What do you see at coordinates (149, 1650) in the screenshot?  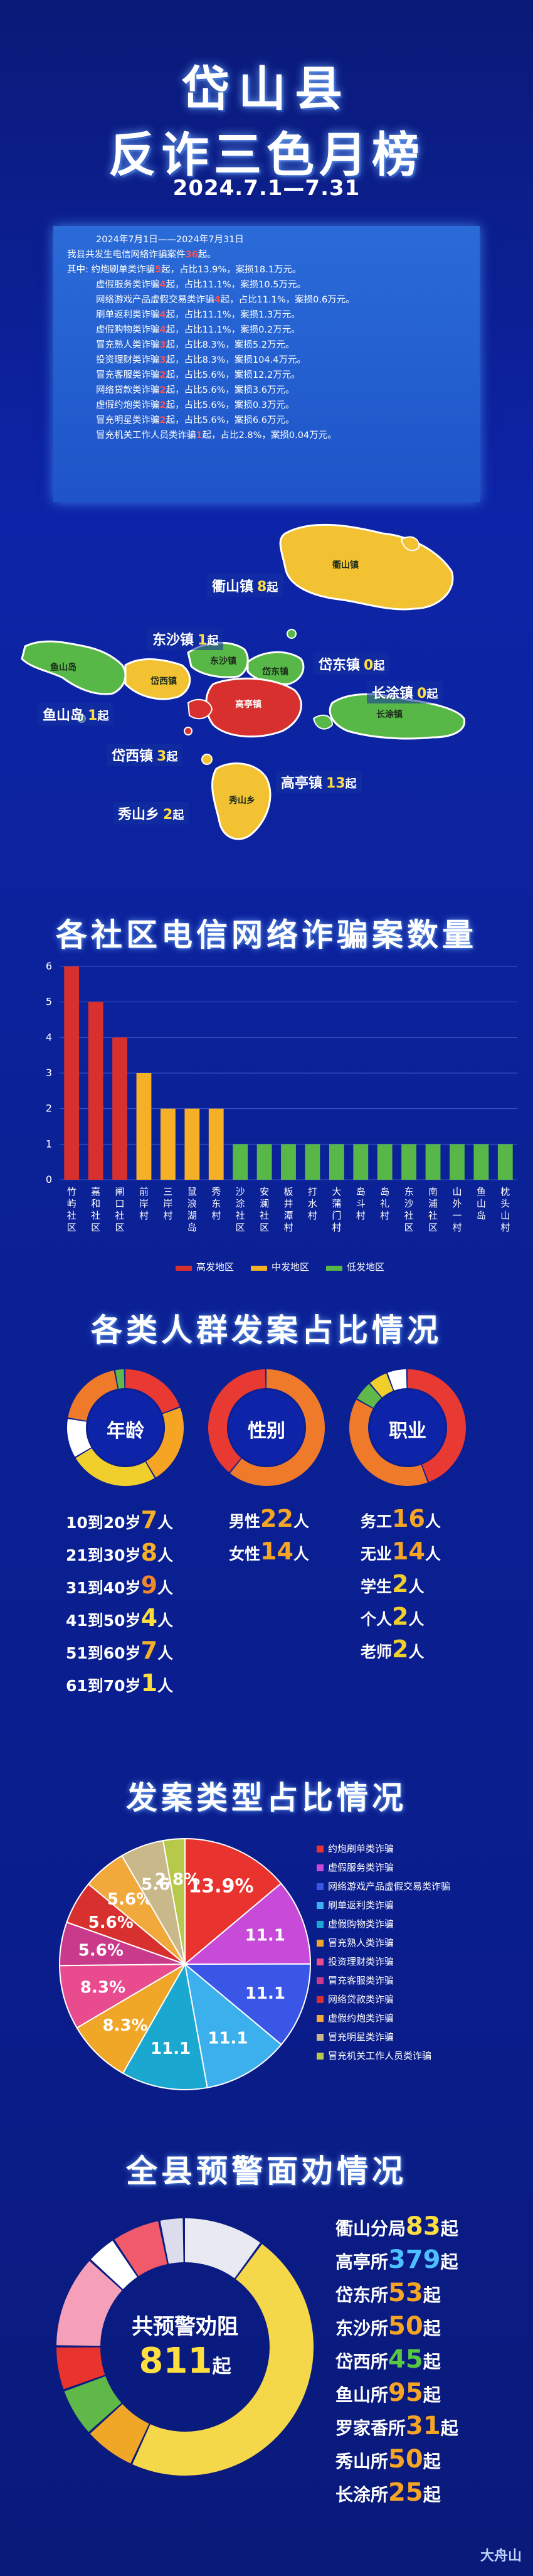 I see `crowd-stat-value: 7` at bounding box center [149, 1650].